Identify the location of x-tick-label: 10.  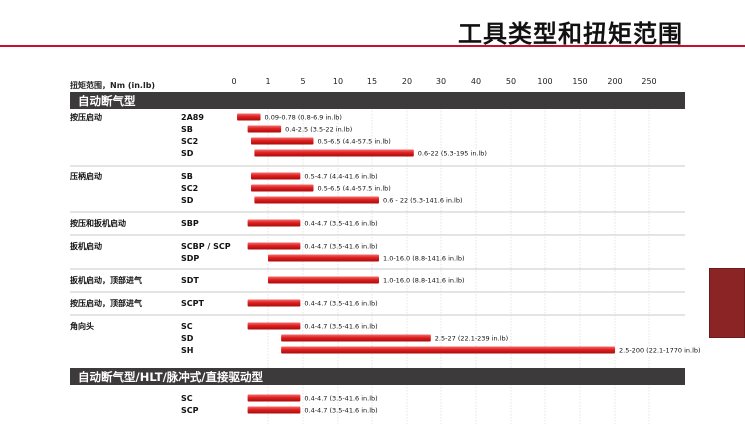
(338, 81).